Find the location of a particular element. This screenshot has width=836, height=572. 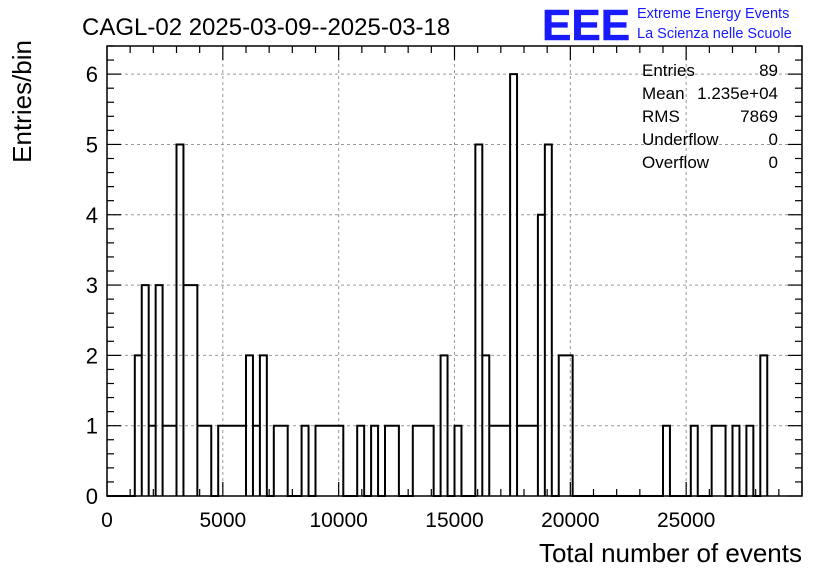

stats-underflow-value: 0 is located at coordinates (773, 139).